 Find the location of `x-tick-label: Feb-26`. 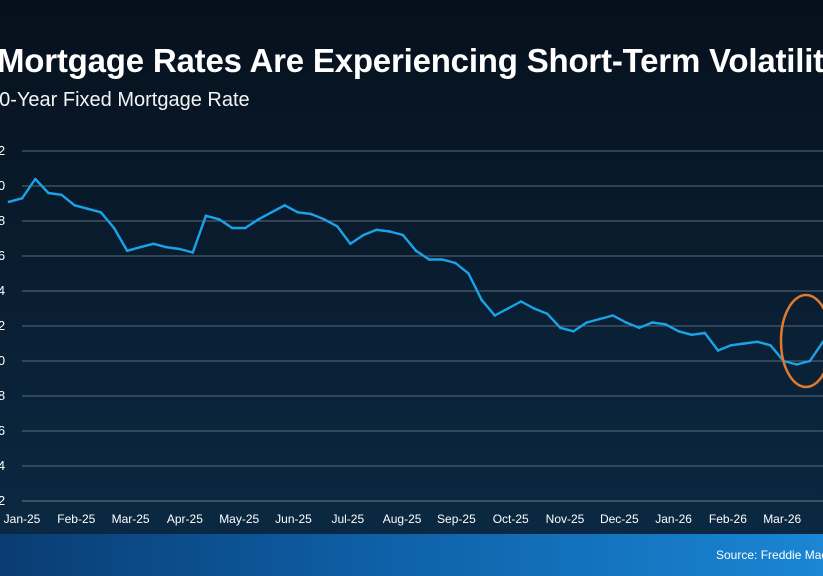

x-tick-label: Feb-26 is located at coordinates (728, 519).